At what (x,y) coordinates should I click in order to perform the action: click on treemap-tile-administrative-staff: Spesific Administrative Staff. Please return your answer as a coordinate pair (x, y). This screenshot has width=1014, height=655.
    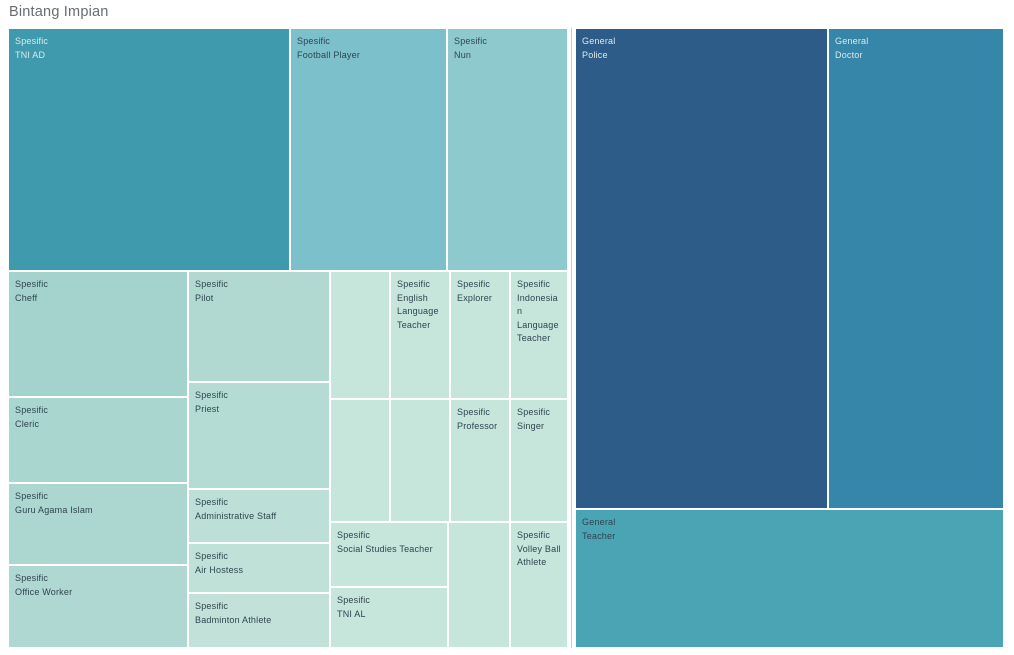
    Looking at the image, I should click on (259, 516).